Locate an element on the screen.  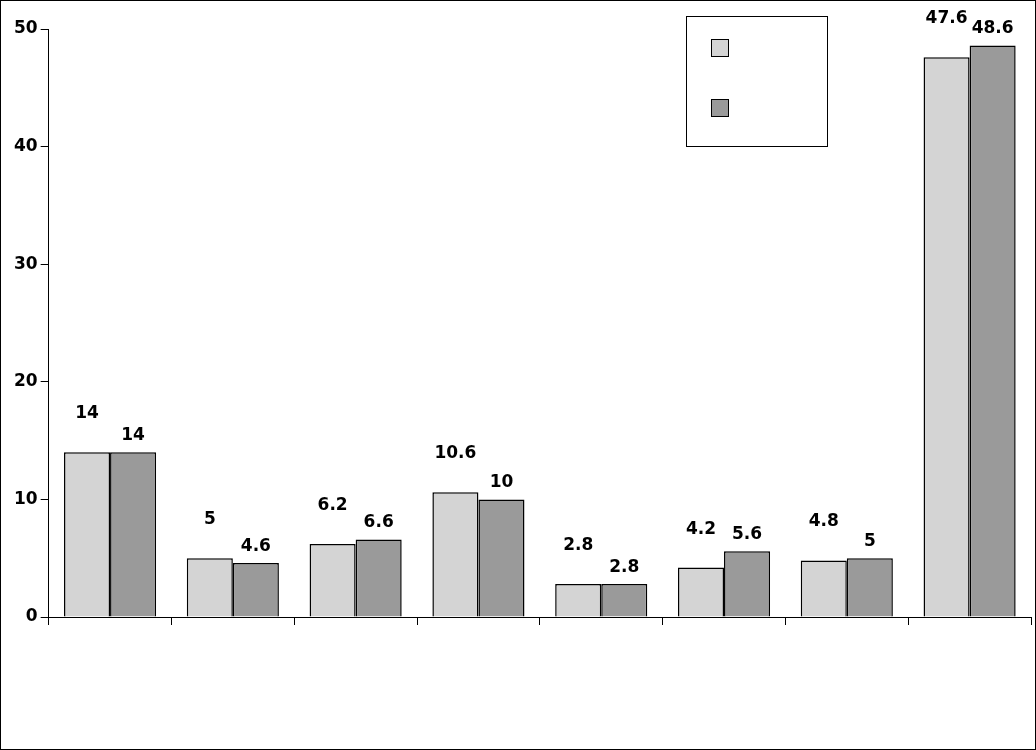
data-label: 5.6 is located at coordinates (747, 533).